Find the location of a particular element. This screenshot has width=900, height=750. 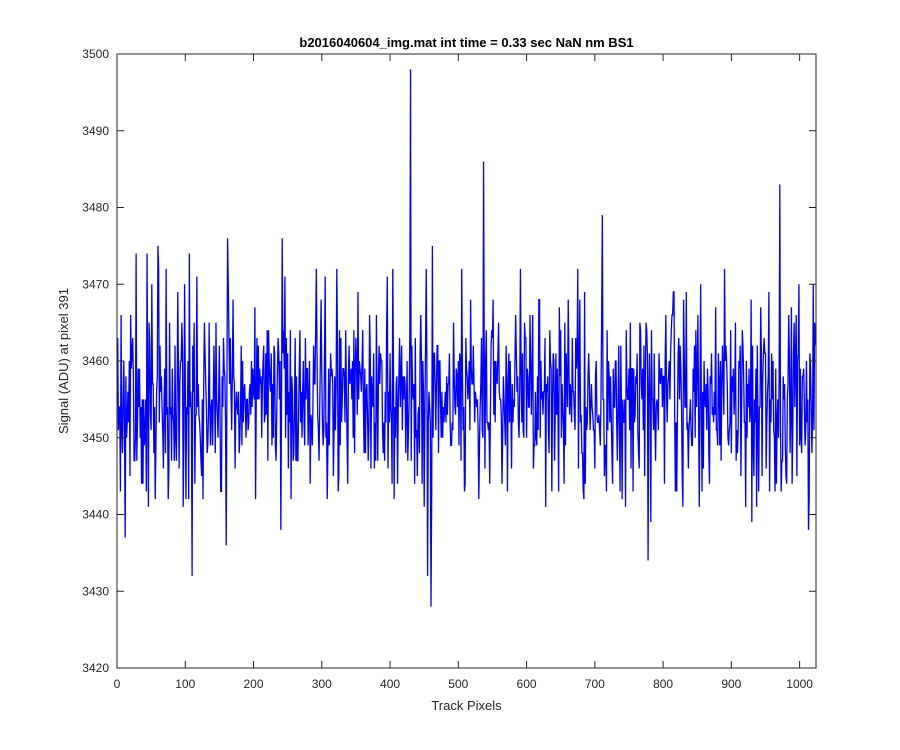

y-tick-label: 3450 is located at coordinates (95, 438).